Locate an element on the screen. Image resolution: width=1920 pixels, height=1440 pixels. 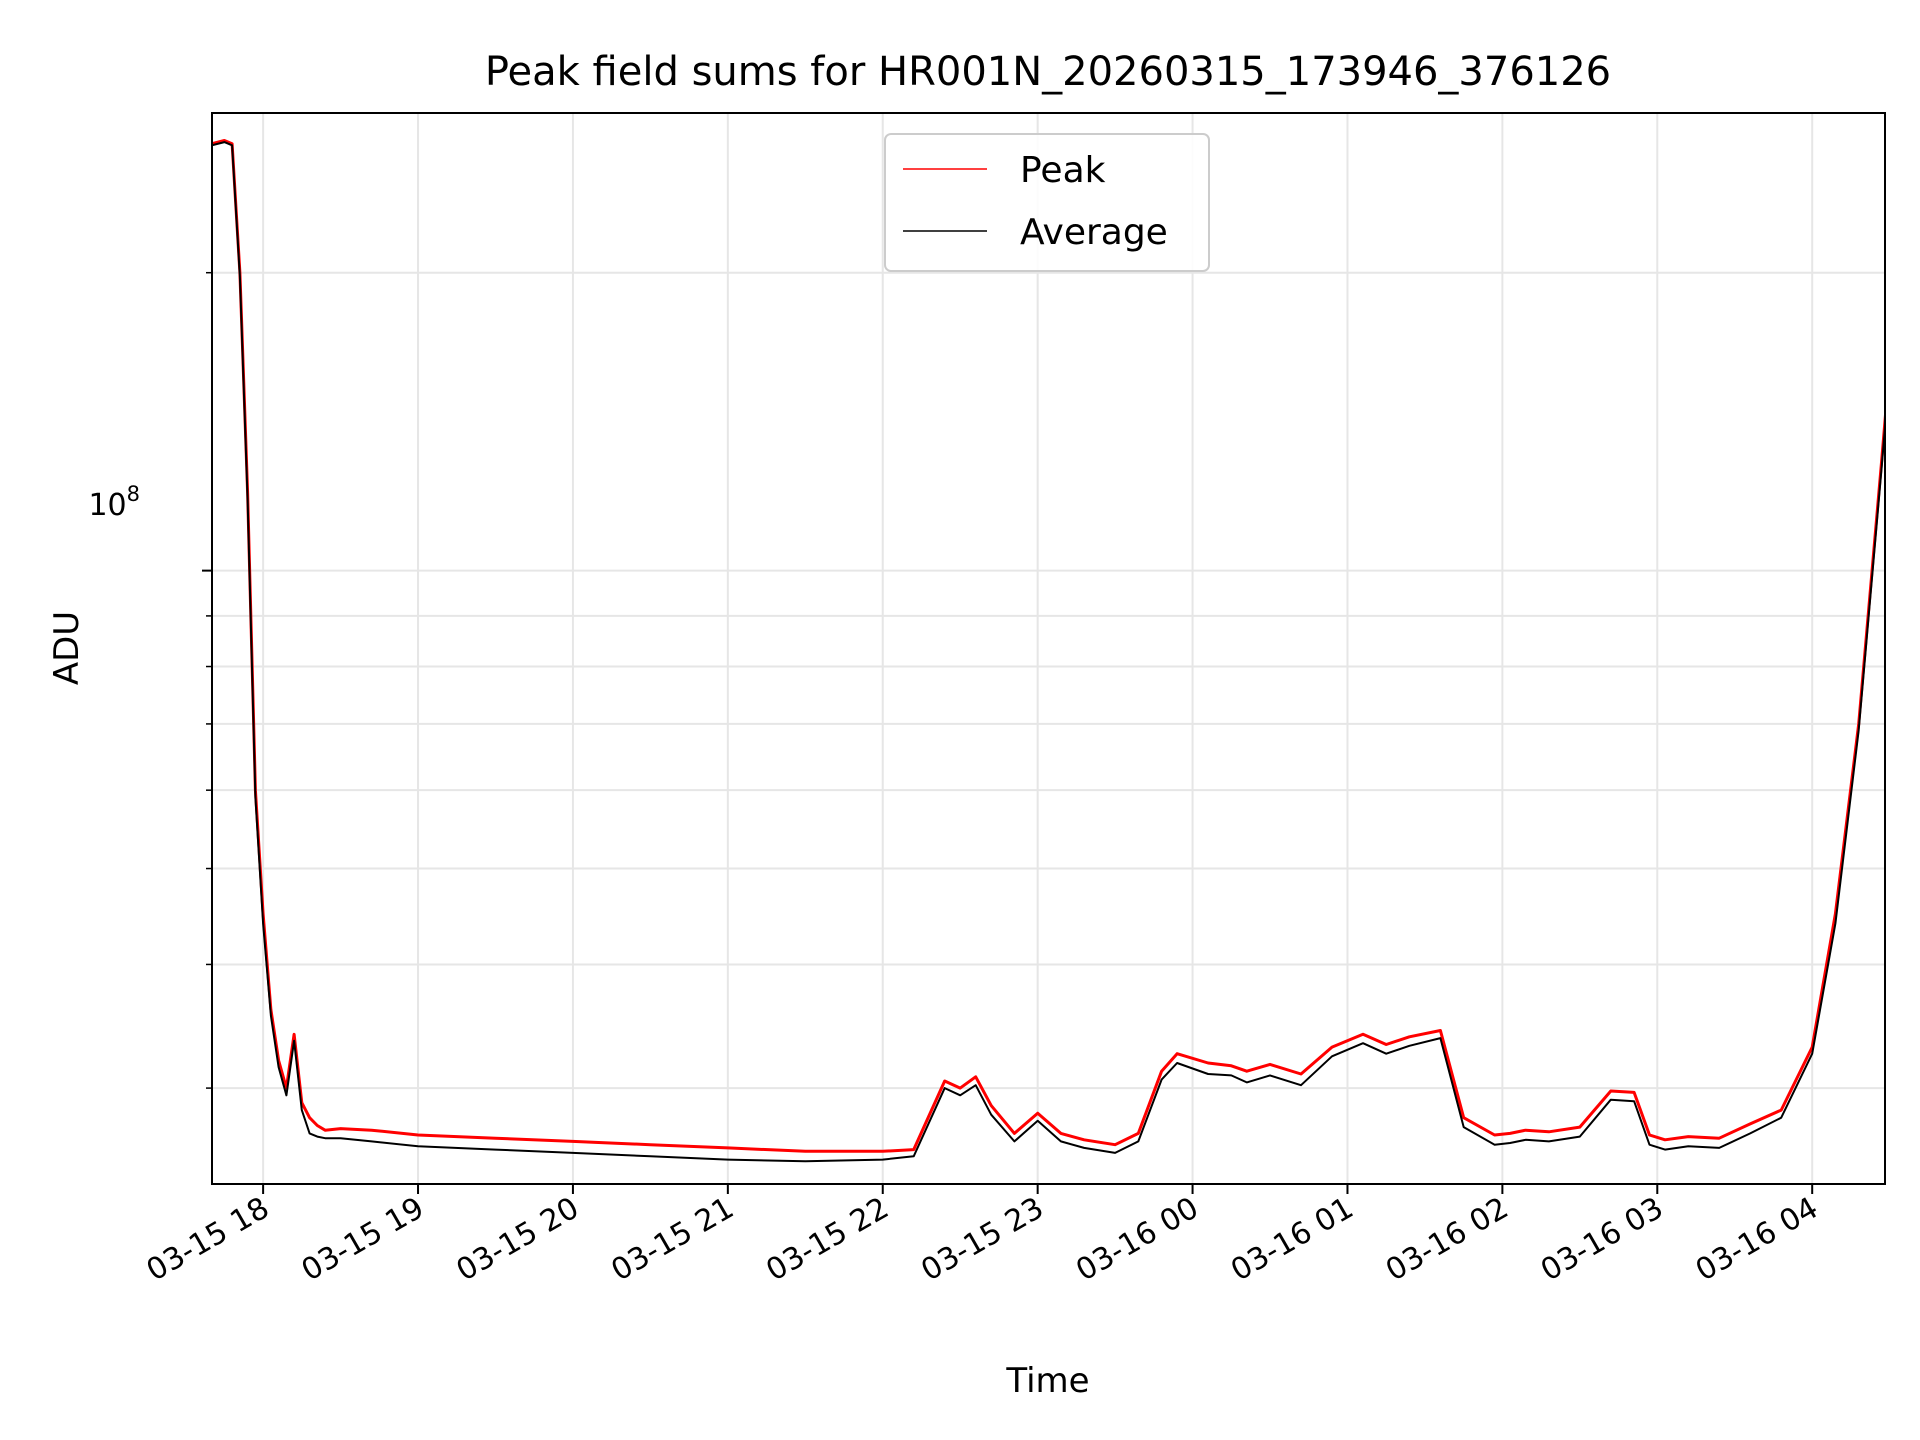
x-axis-label: Time is located at coordinates (1047, 1381).